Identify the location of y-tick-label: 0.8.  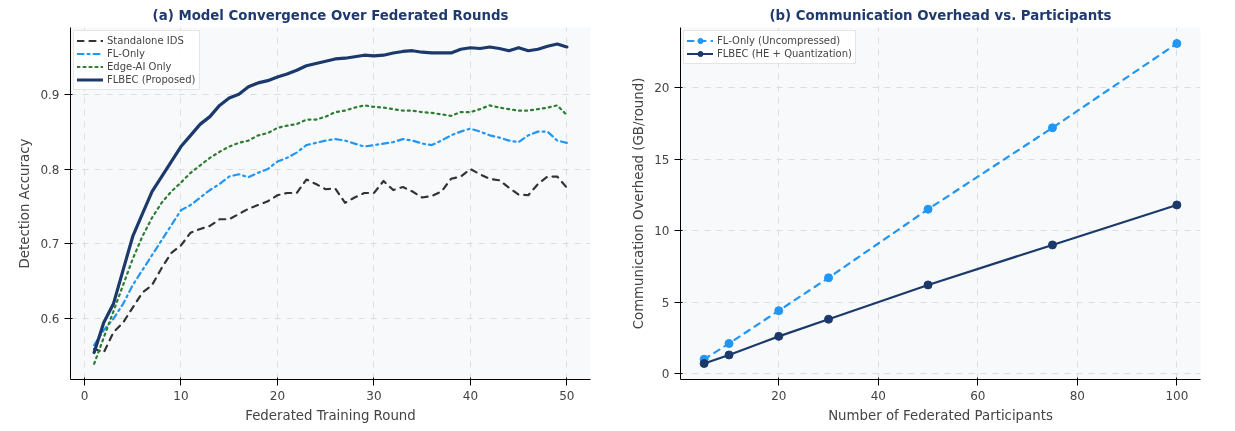
(50, 169).